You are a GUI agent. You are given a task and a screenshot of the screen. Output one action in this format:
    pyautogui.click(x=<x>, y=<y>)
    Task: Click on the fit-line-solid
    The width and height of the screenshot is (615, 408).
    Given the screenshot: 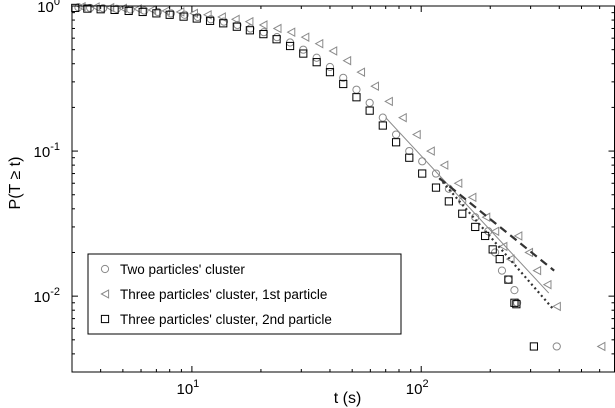 What is the action you would take?
    pyautogui.click(x=467, y=205)
    